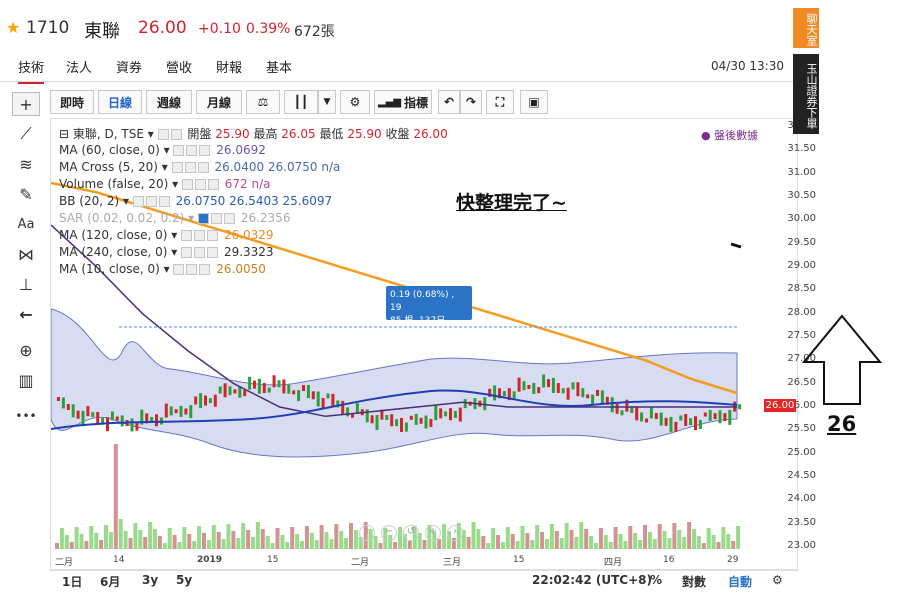 Image resolution: width=900 pixels, height=600 pixels. I want to click on range-5y-button: 5y, so click(184, 580).